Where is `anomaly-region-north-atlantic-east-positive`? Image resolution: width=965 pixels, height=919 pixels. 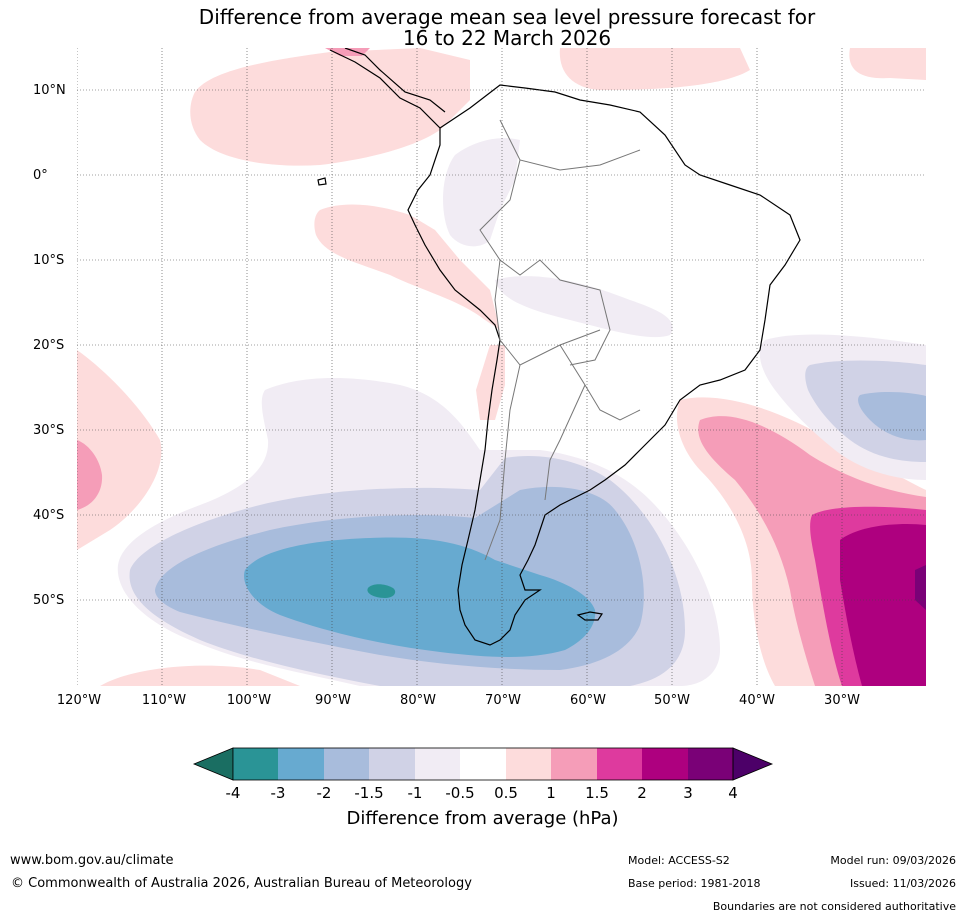
anomaly-region-north-atlantic-east-positive is located at coordinates (887, 64).